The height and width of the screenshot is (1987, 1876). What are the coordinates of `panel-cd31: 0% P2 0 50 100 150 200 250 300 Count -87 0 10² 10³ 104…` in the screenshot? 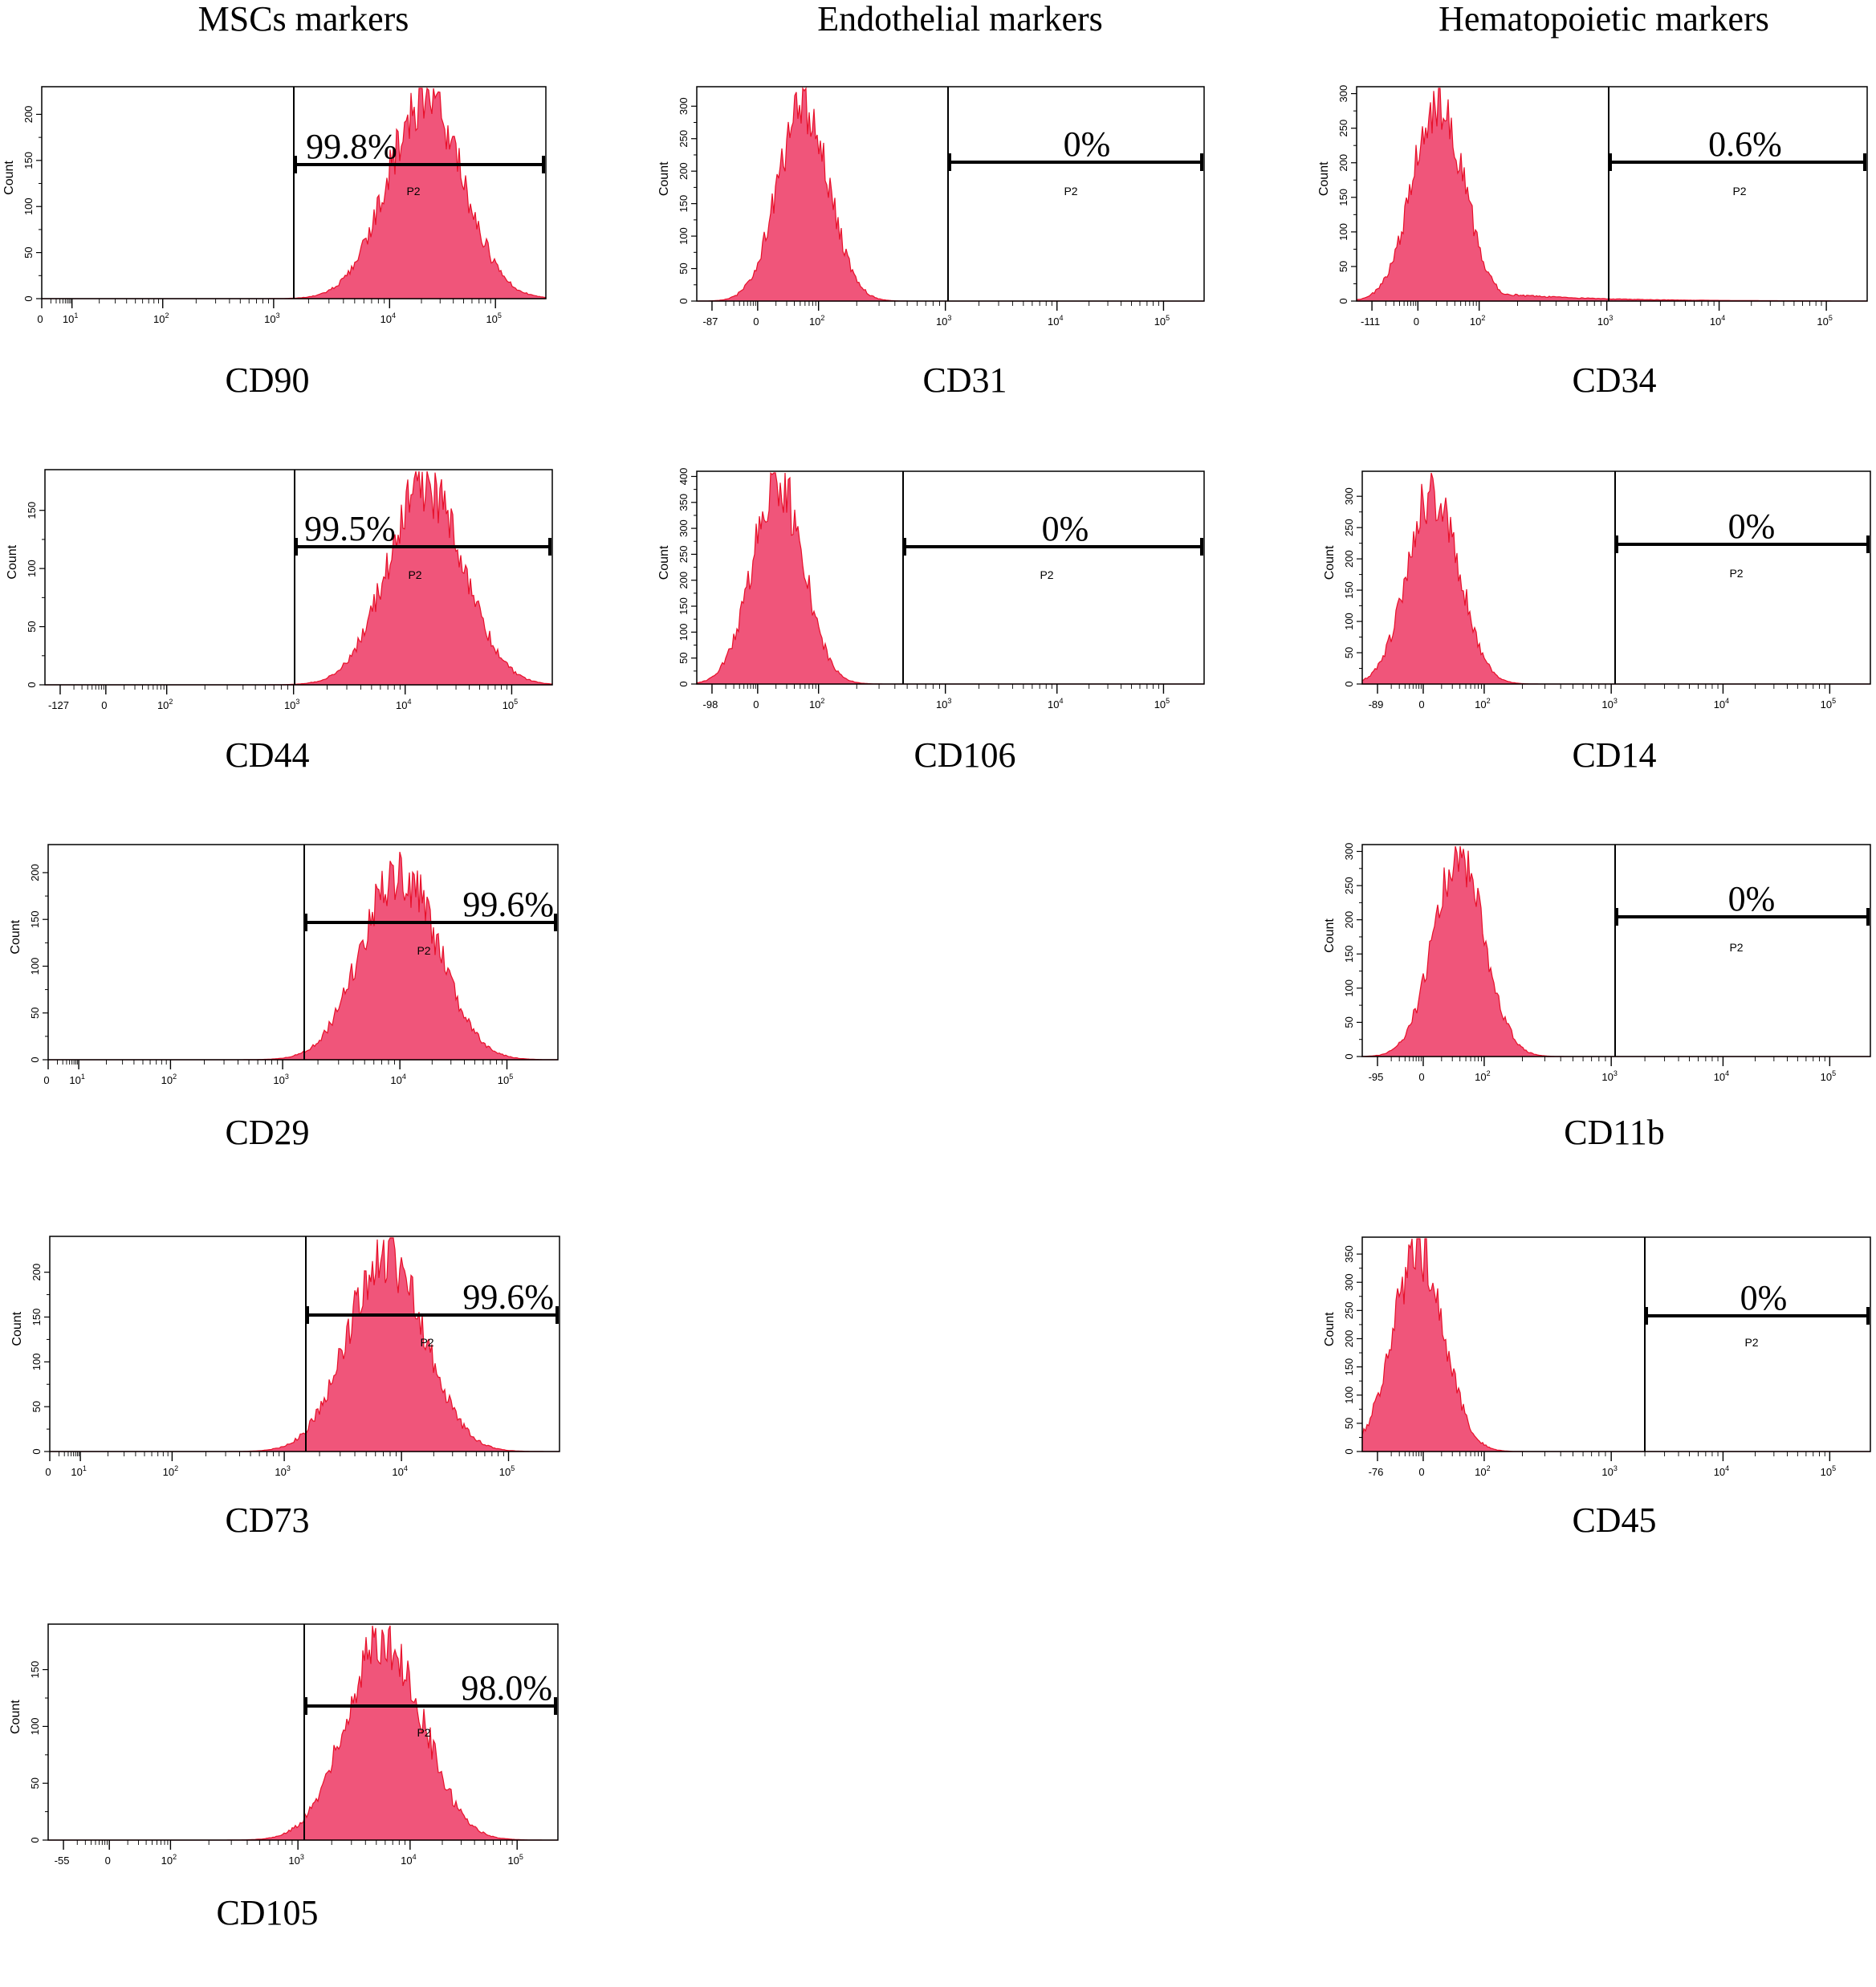 It's located at (931, 243).